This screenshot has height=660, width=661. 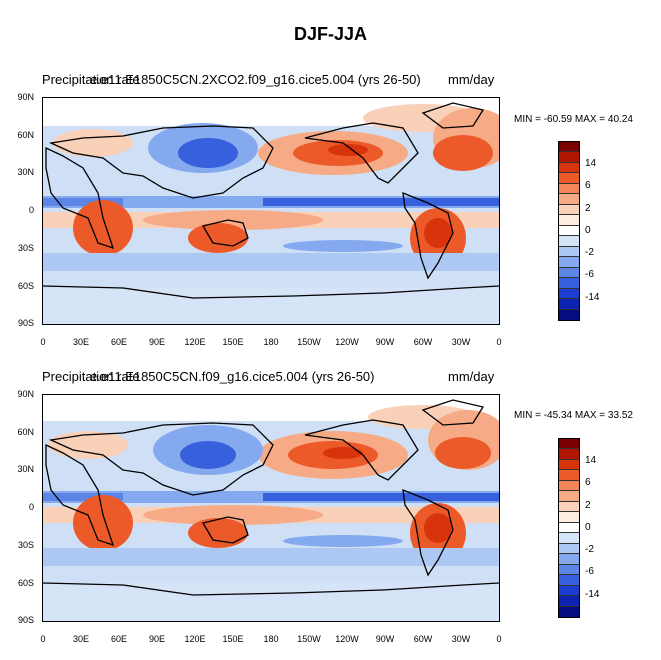 I want to click on colorbar-label: 0, so click(x=588, y=527).